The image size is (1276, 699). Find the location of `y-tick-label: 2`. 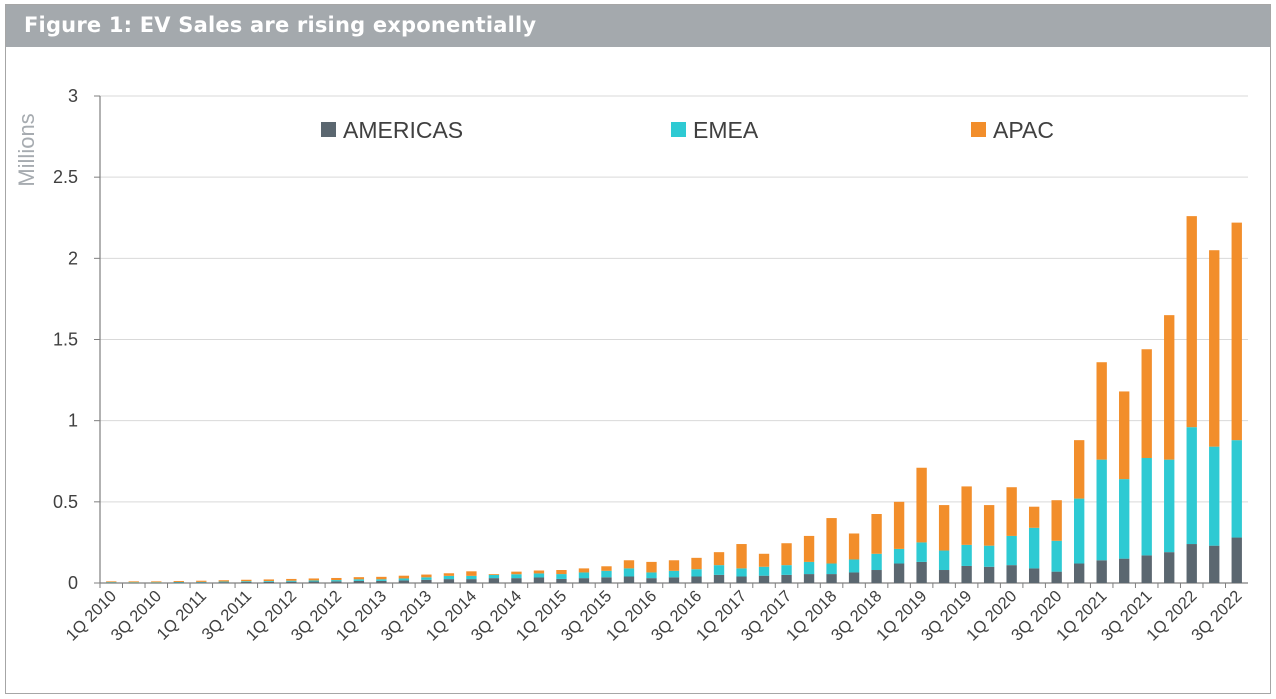

y-tick-label: 2 is located at coordinates (73, 258).